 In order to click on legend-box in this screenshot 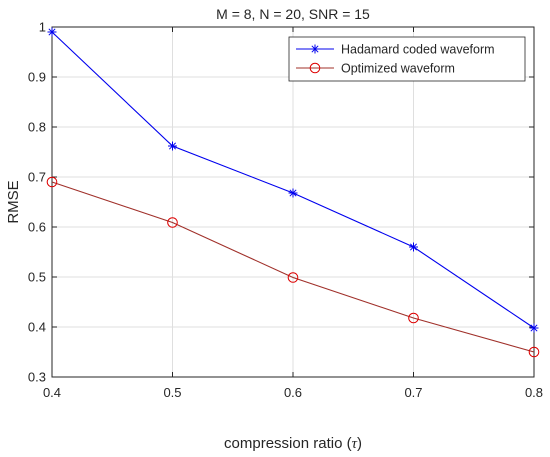, I will do `click(407, 59)`.